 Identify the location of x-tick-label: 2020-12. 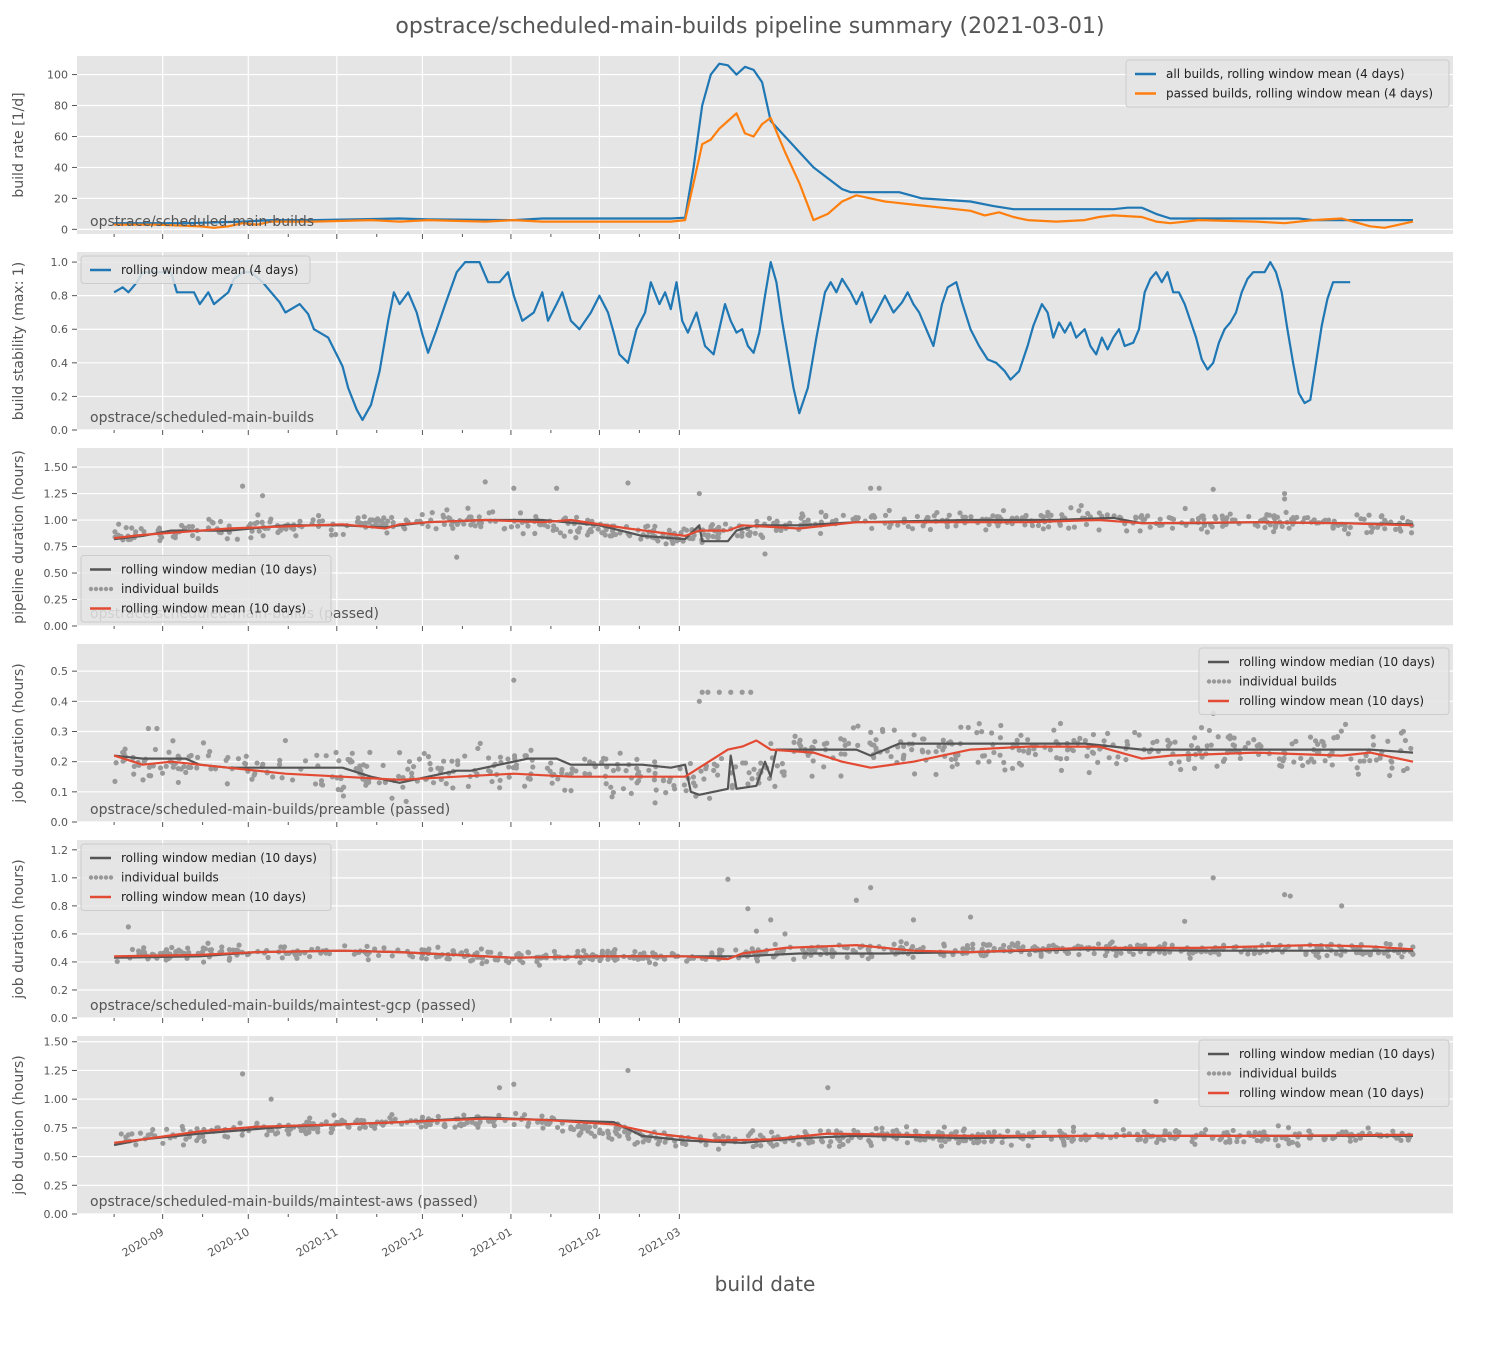
(403, 1242).